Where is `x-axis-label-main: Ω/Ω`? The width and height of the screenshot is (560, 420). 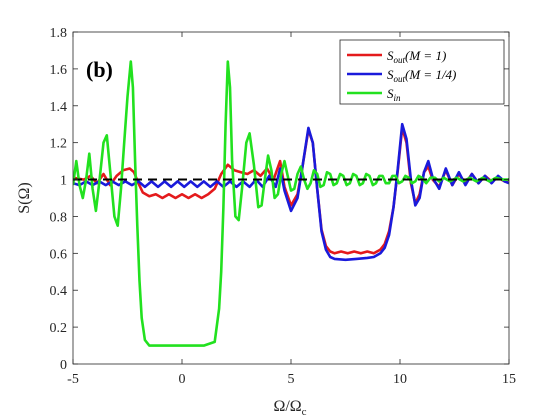 x-axis-label-main: Ω/Ω is located at coordinates (287, 406).